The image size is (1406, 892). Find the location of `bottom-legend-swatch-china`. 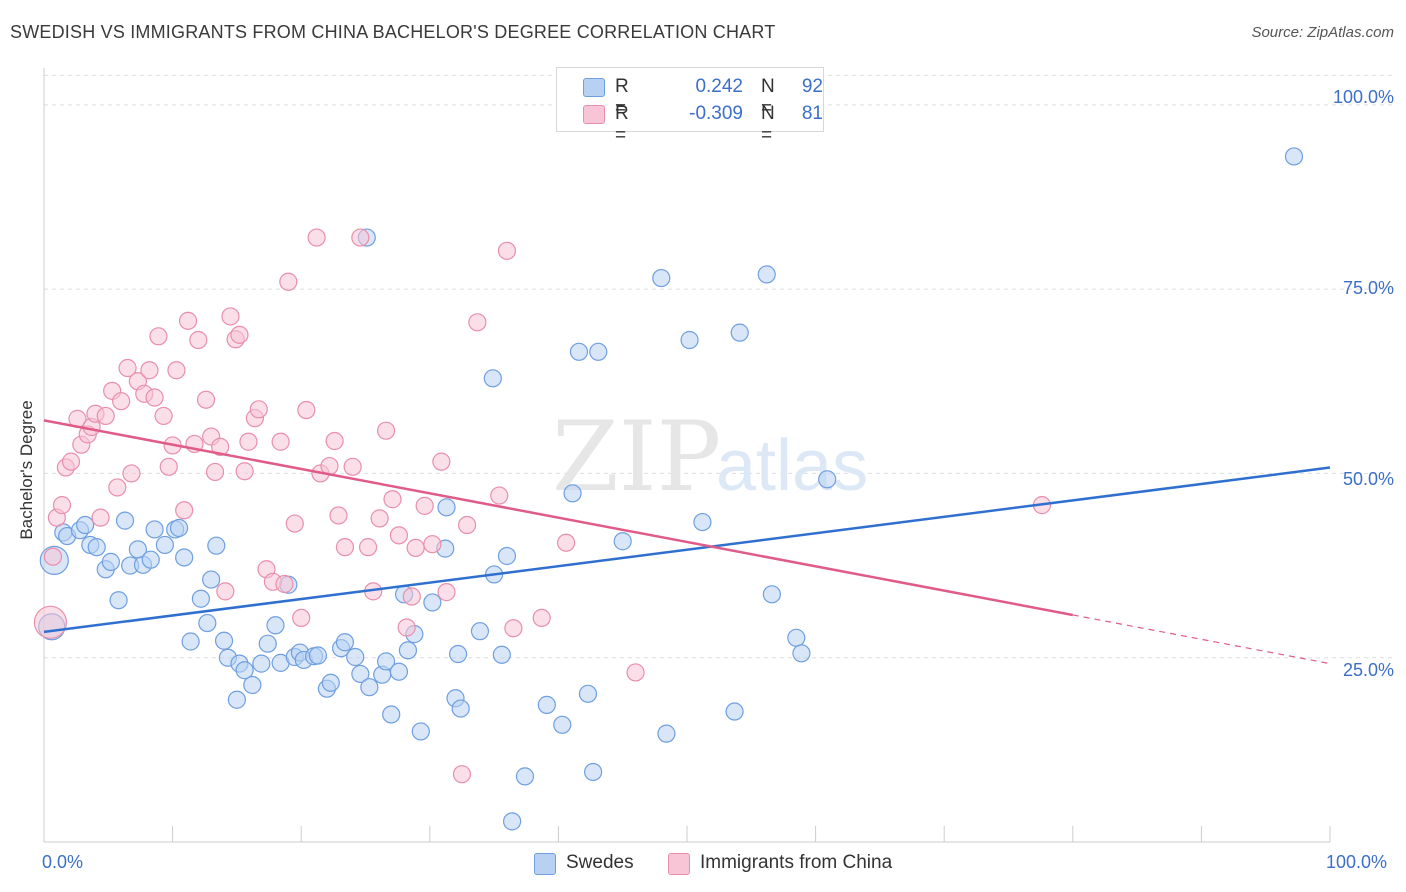

bottom-legend-swatch-china is located at coordinates (679, 864).